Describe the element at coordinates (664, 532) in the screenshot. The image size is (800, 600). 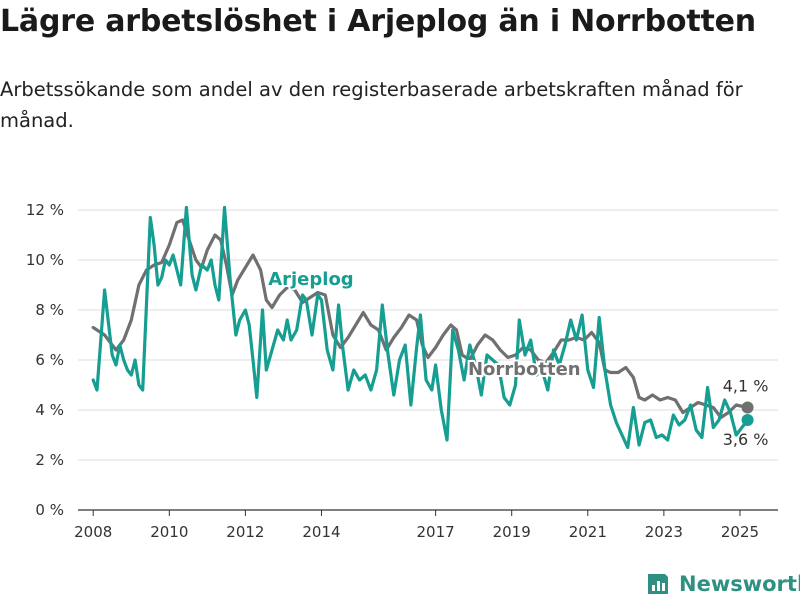
I see `x-tick-label: 2023` at that location.